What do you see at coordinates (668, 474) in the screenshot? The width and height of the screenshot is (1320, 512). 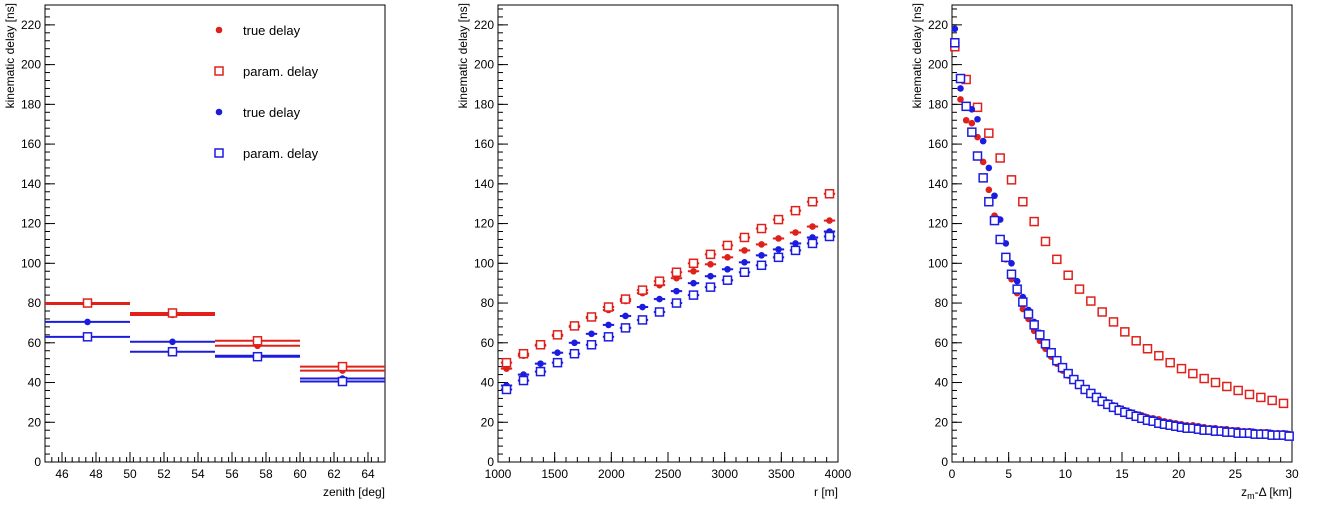 I see `x-tick-label: 2500` at bounding box center [668, 474].